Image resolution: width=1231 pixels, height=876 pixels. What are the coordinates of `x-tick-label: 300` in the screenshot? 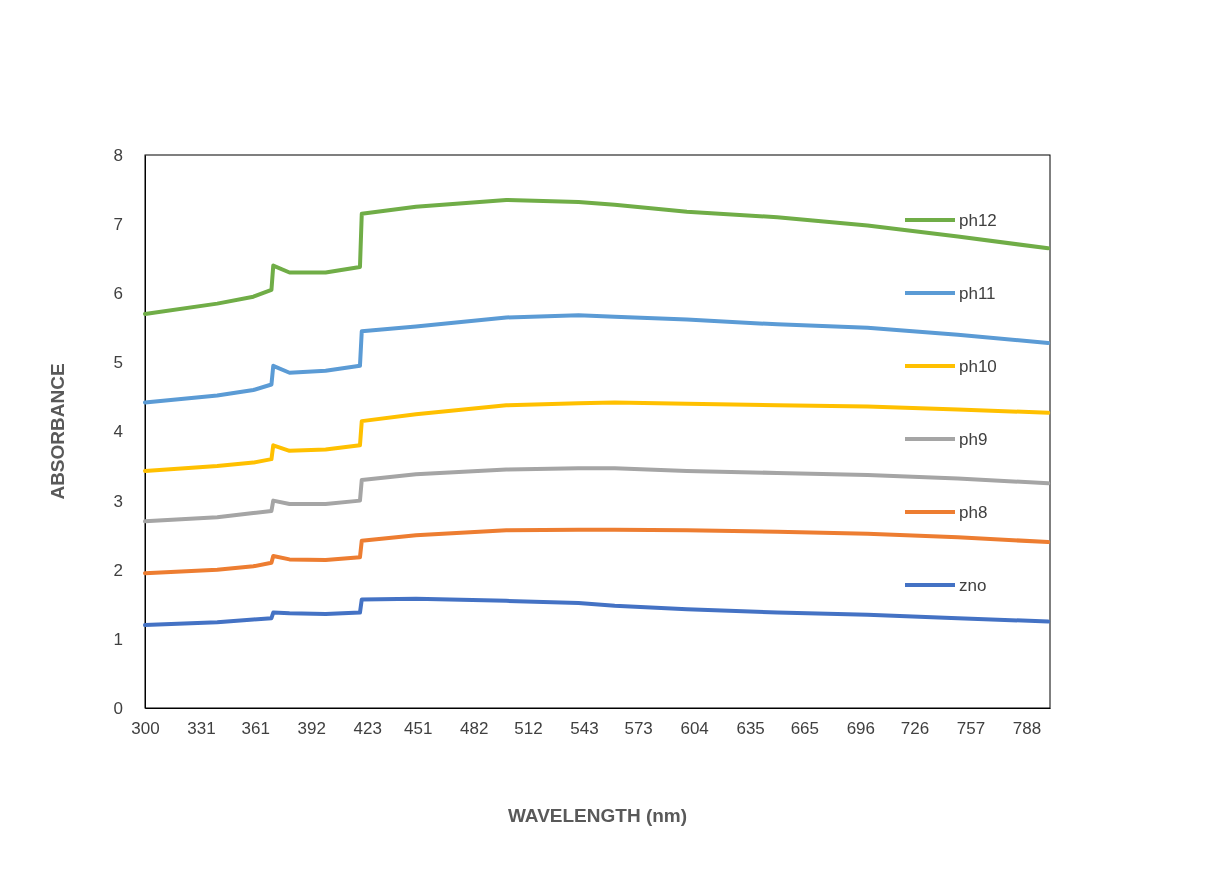 It's located at (145, 729).